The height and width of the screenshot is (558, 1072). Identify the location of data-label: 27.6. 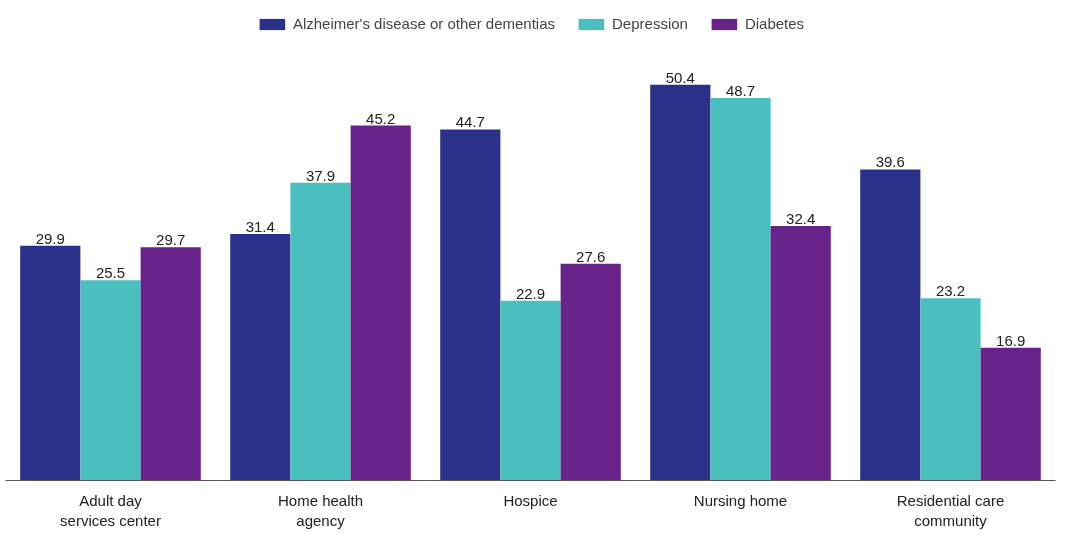
(591, 256).